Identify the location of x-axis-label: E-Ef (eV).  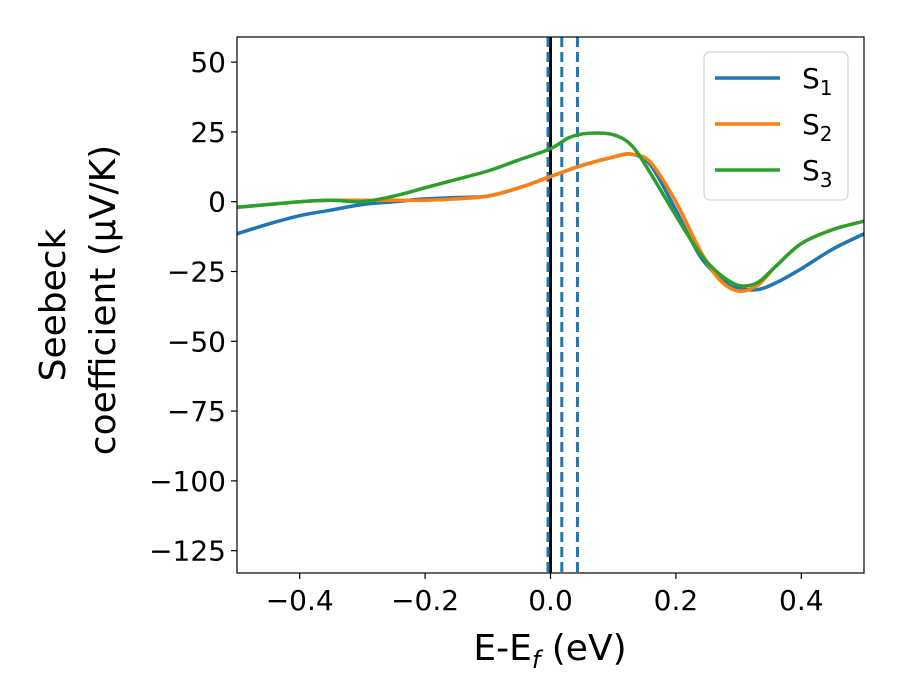
(549, 651).